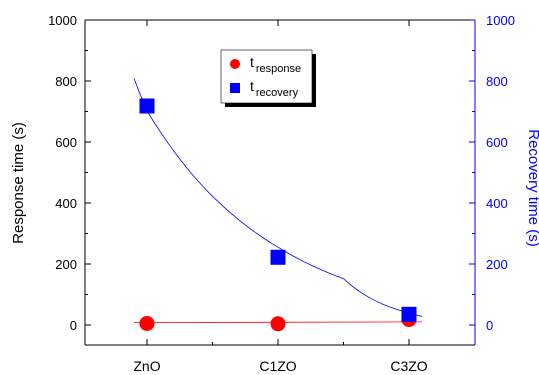 The image size is (539, 375). What do you see at coordinates (497, 203) in the screenshot?
I see `right-tick-label: 400` at bounding box center [497, 203].